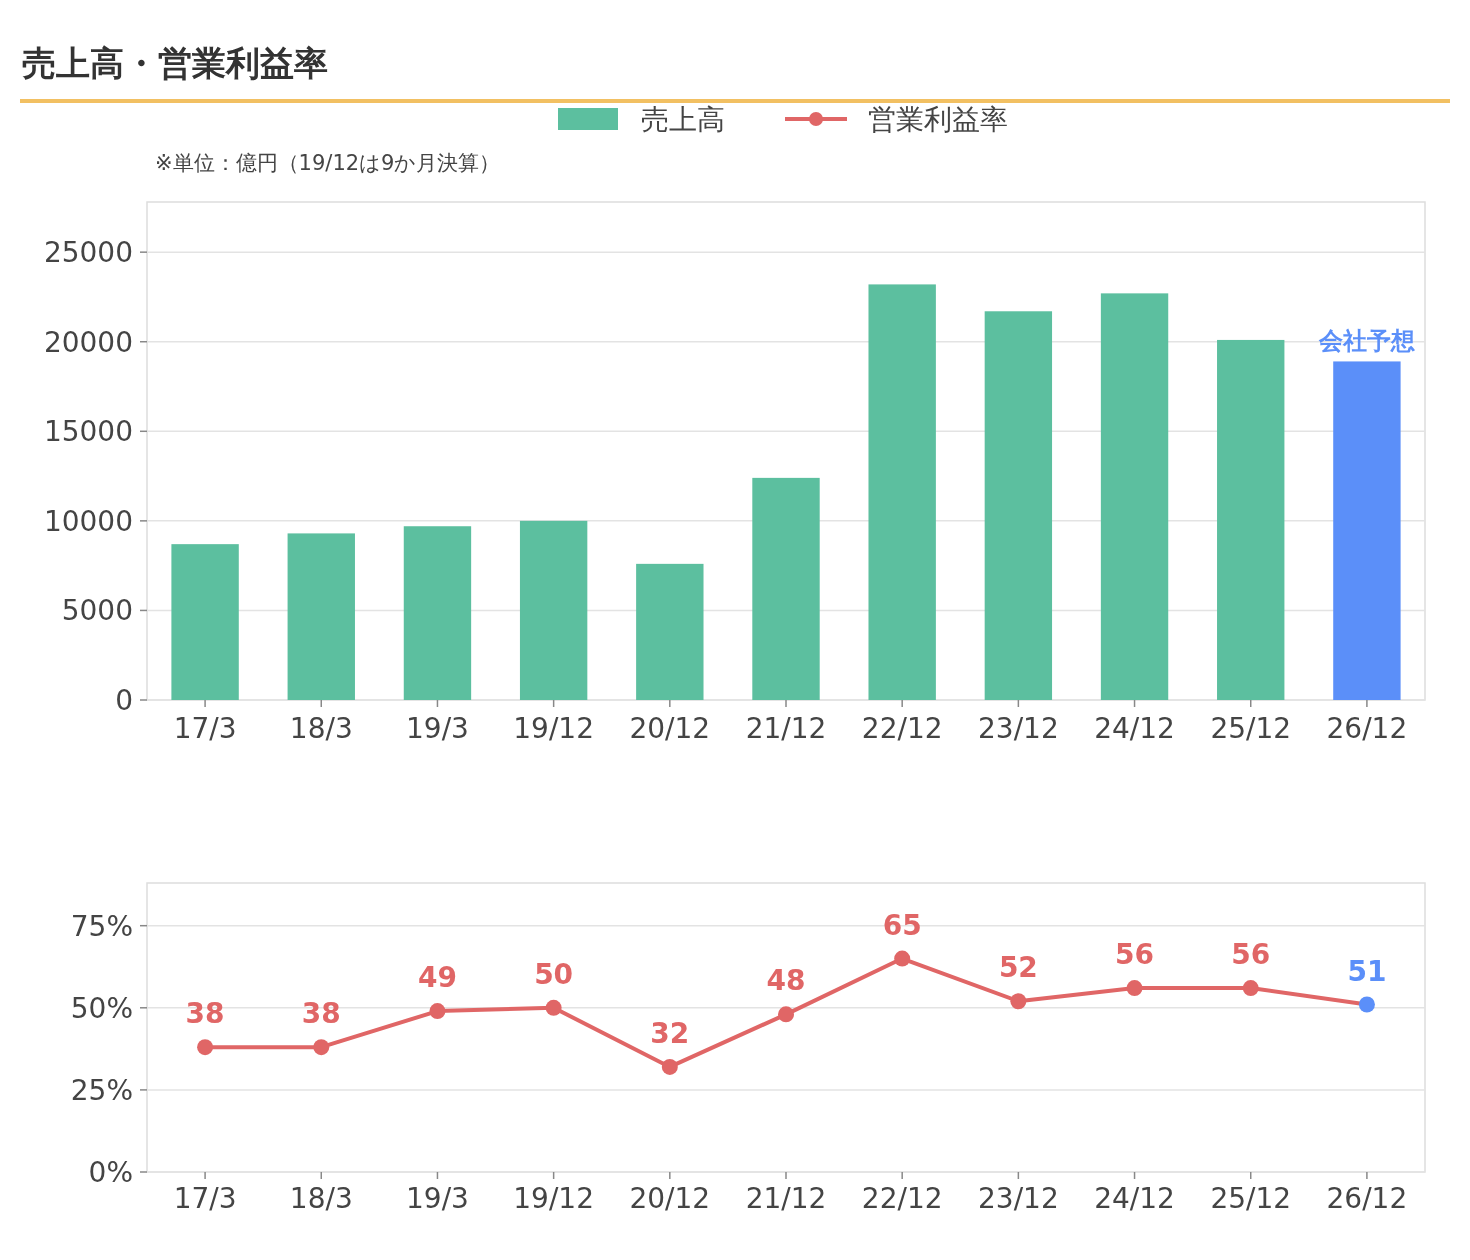 Image resolution: width=1470 pixels, height=1260 pixels. I want to click on y-tick-label: 20000, so click(88, 342).